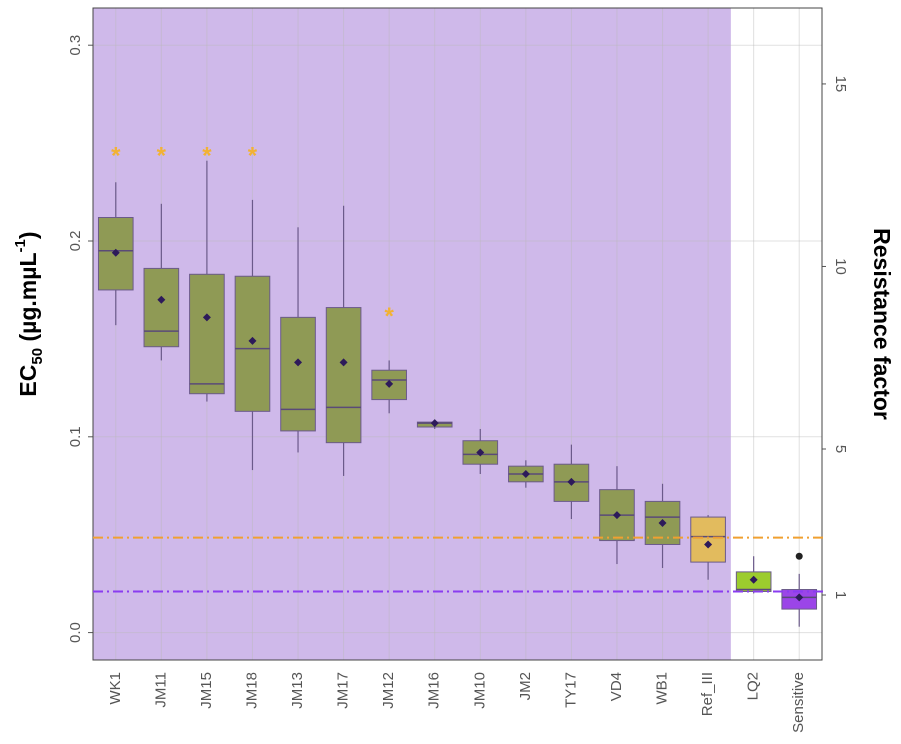  What do you see at coordinates (206, 690) in the screenshot?
I see `x-tick-label: JM15` at bounding box center [206, 690].